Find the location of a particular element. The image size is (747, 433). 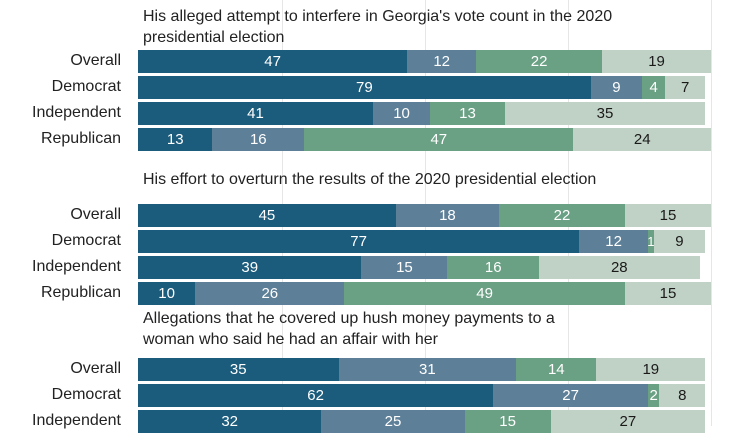

data-label: 1 is located at coordinates (651, 241).